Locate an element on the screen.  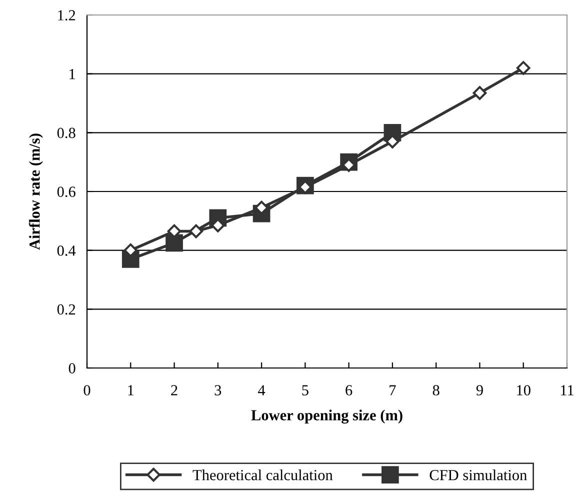
x-tick-label: 0 is located at coordinates (87, 390).